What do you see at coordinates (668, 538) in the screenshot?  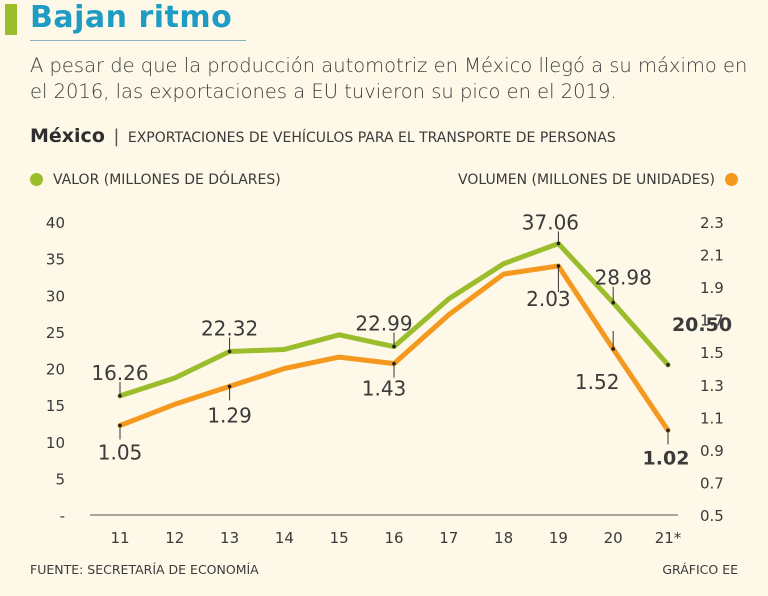 I see `x-axis-tick-label: 21*` at bounding box center [668, 538].